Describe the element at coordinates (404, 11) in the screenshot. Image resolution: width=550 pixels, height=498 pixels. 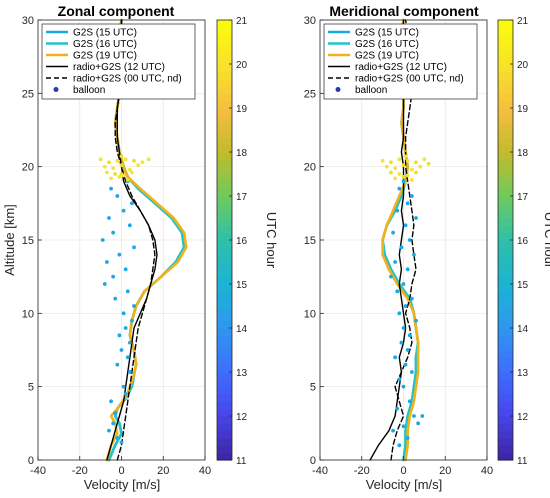
I see `meridional-title: Meridional component` at that location.